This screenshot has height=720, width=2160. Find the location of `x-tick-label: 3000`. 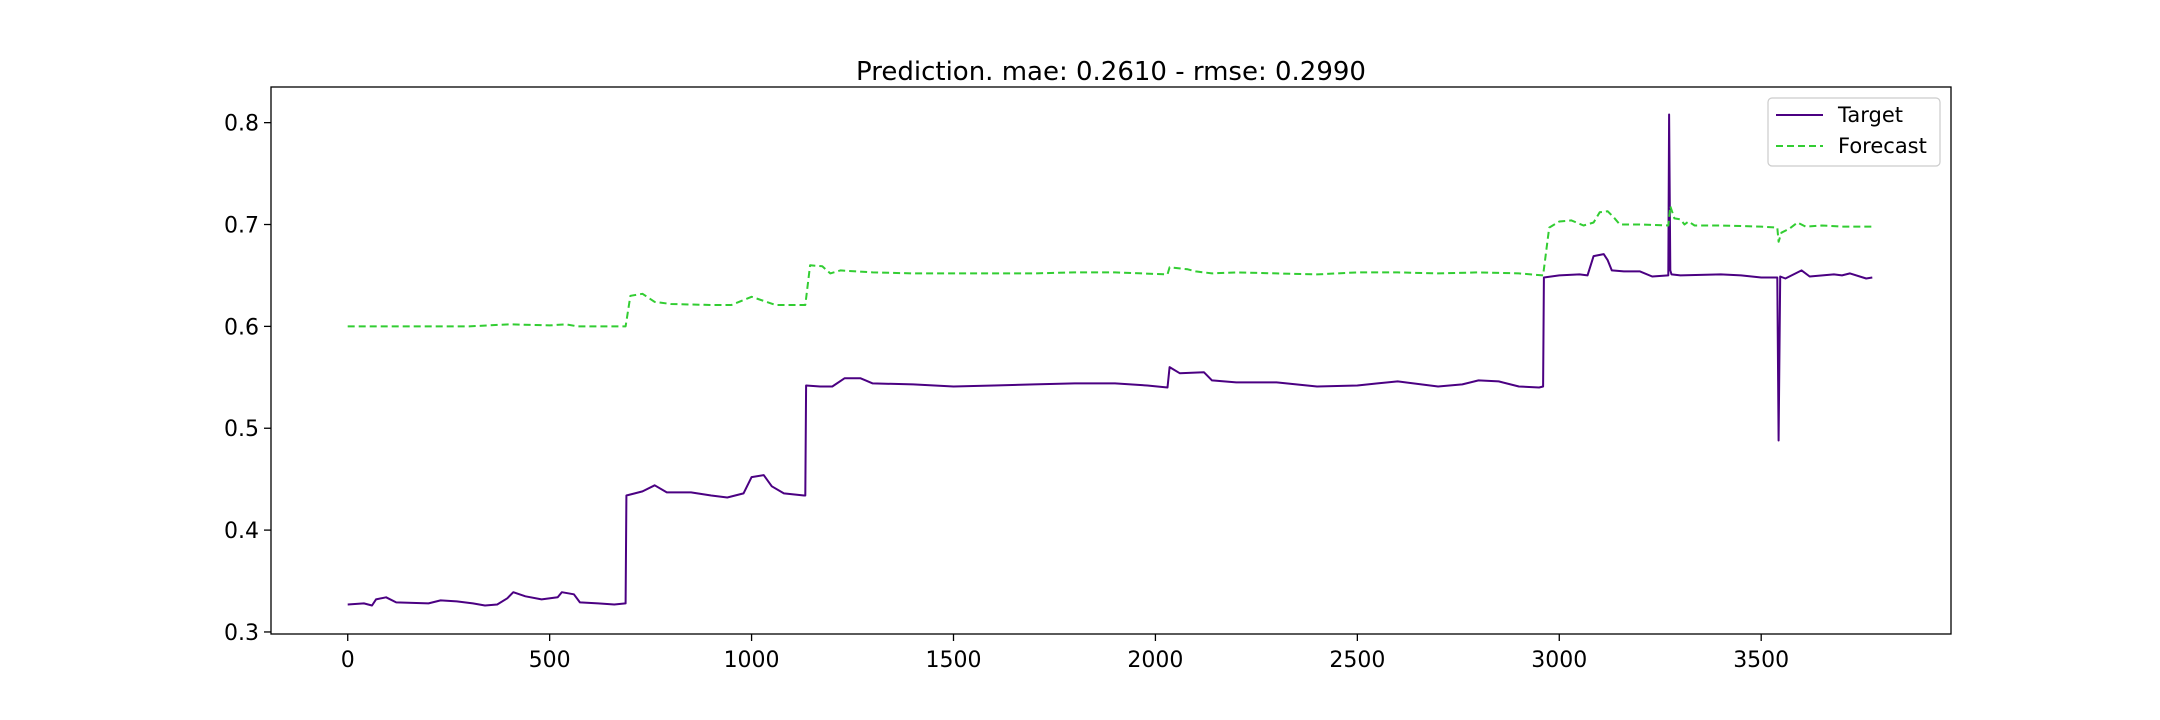

x-tick-label: 3000 is located at coordinates (1559, 660).